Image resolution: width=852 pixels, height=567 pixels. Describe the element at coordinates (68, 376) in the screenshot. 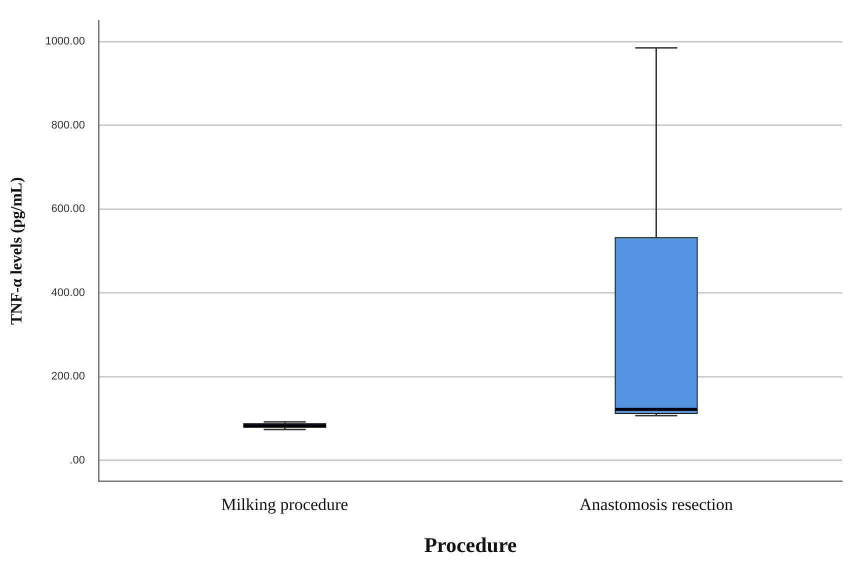

I see `y-tick-label: 200.00` at that location.